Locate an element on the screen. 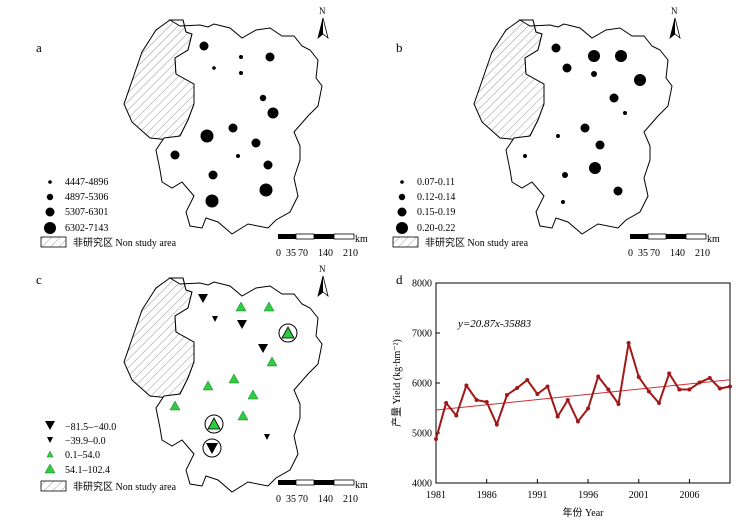 The height and width of the screenshot is (523, 739). study-area-a is located at coordinates (239, 127).